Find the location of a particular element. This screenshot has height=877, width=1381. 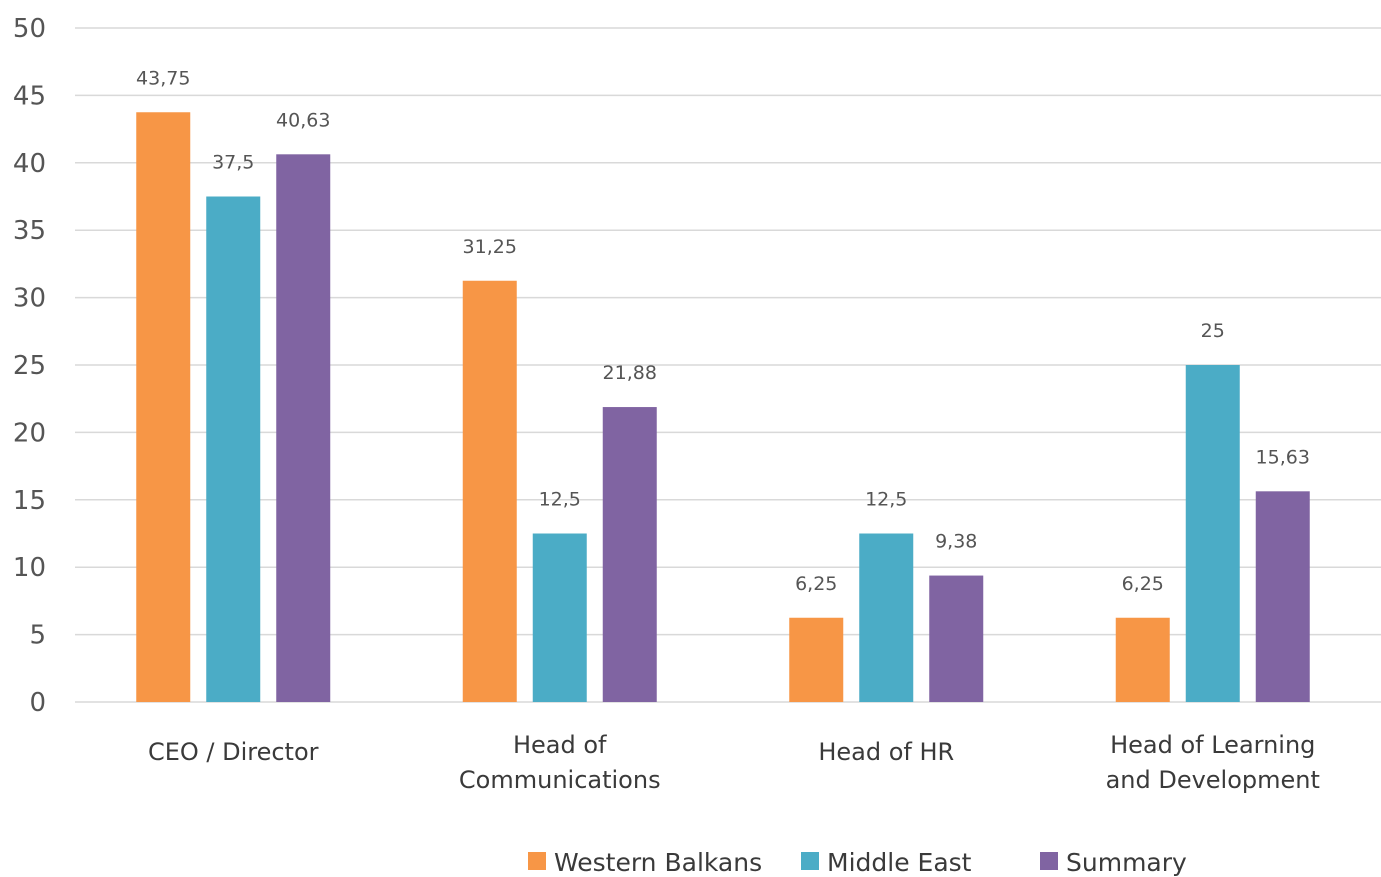

y-tick-label: 35 is located at coordinates (29, 231).